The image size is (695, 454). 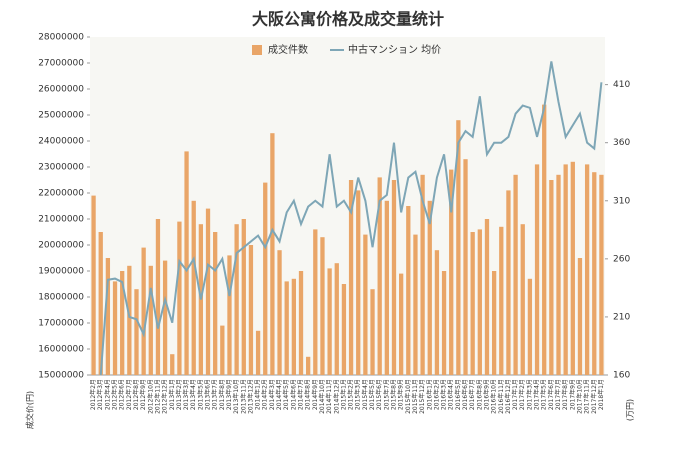 I want to click on x-tick-label: 2016年7月, so click(x=472, y=394).